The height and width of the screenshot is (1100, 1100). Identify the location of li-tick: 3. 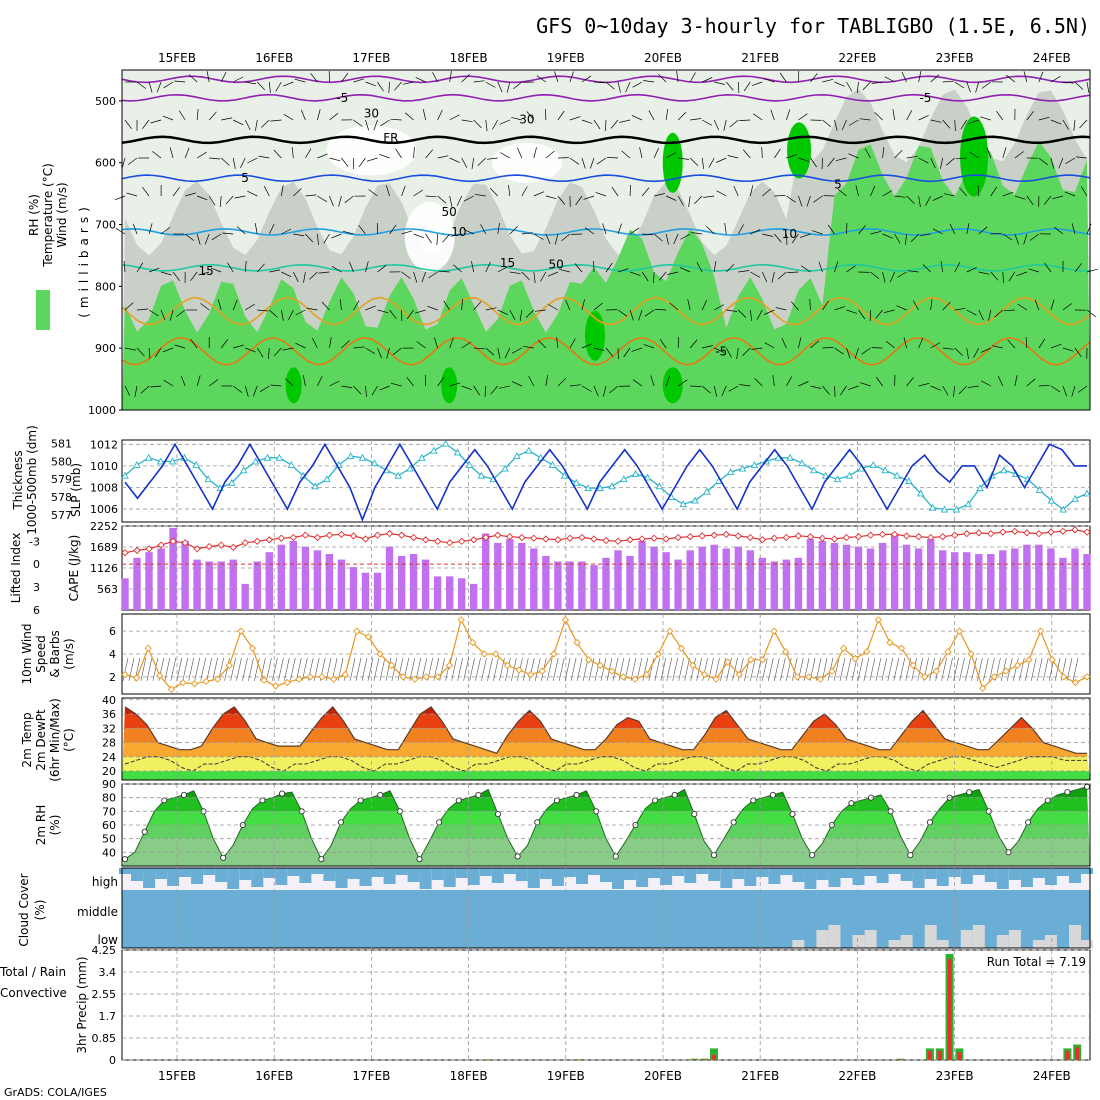
(36, 587).